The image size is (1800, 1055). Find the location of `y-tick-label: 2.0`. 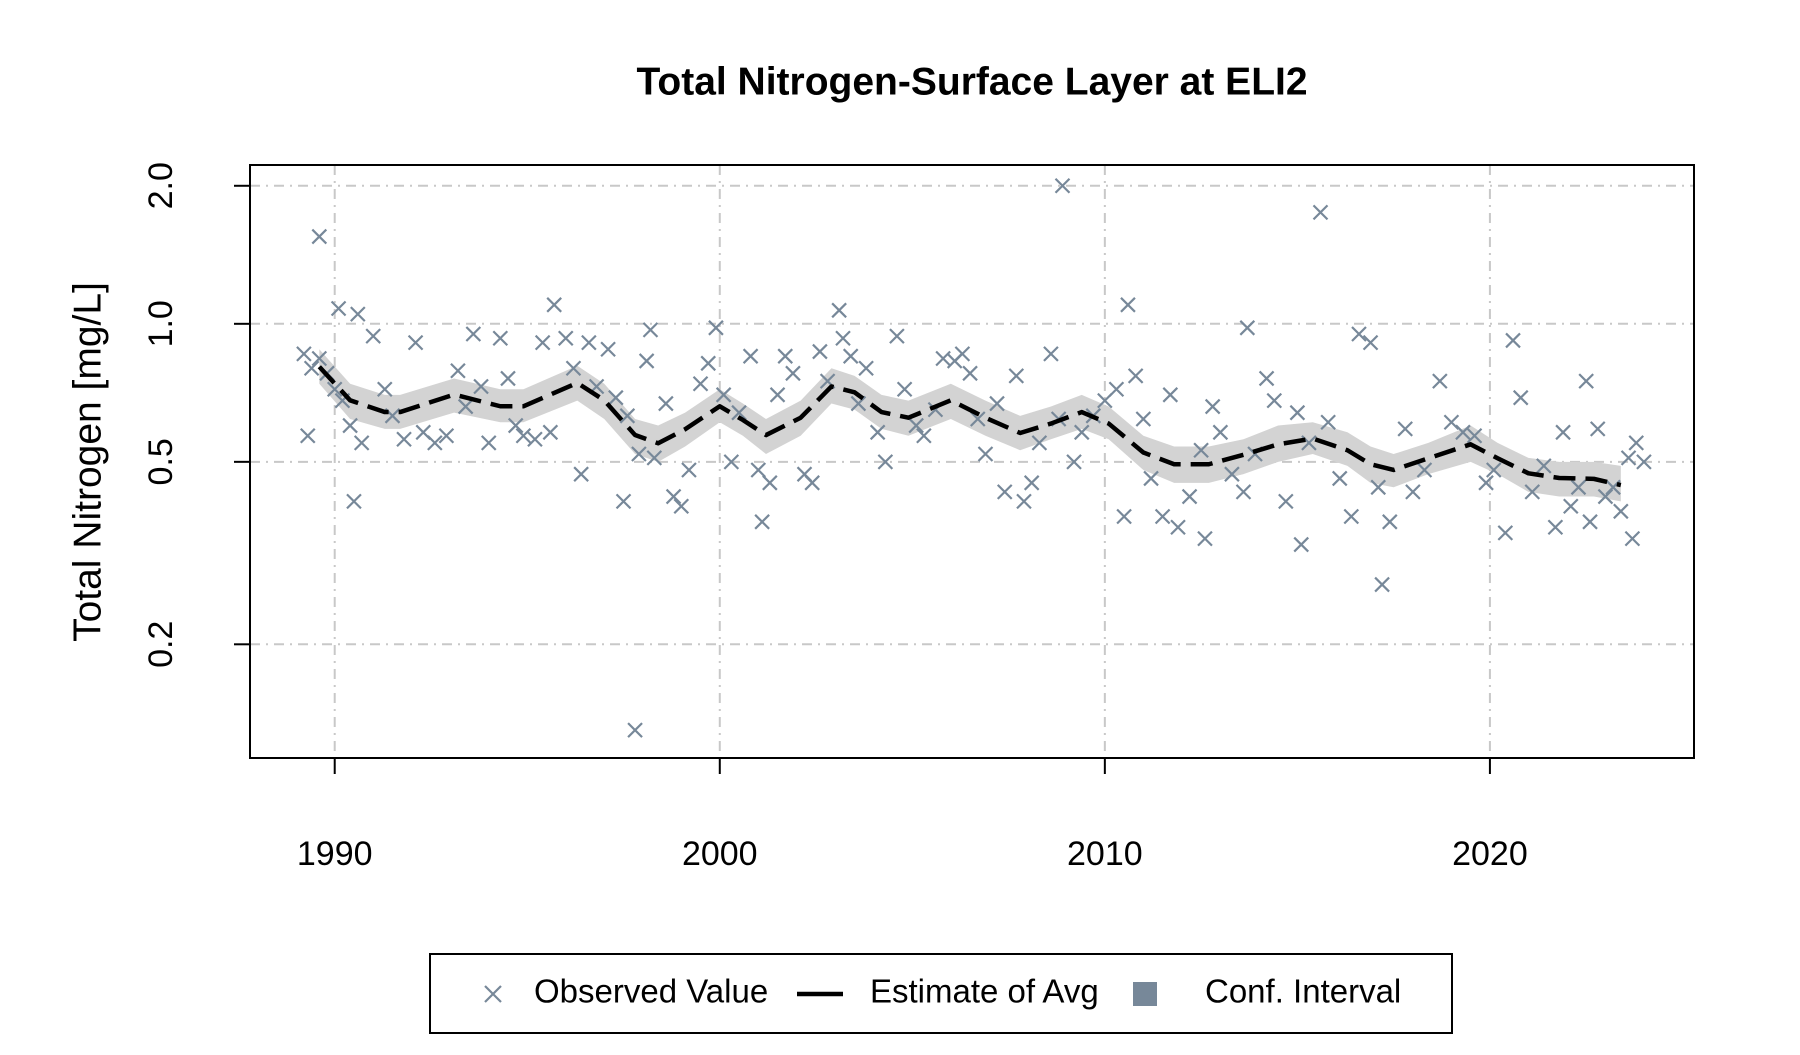

y-tick-label: 2.0 is located at coordinates (161, 185).